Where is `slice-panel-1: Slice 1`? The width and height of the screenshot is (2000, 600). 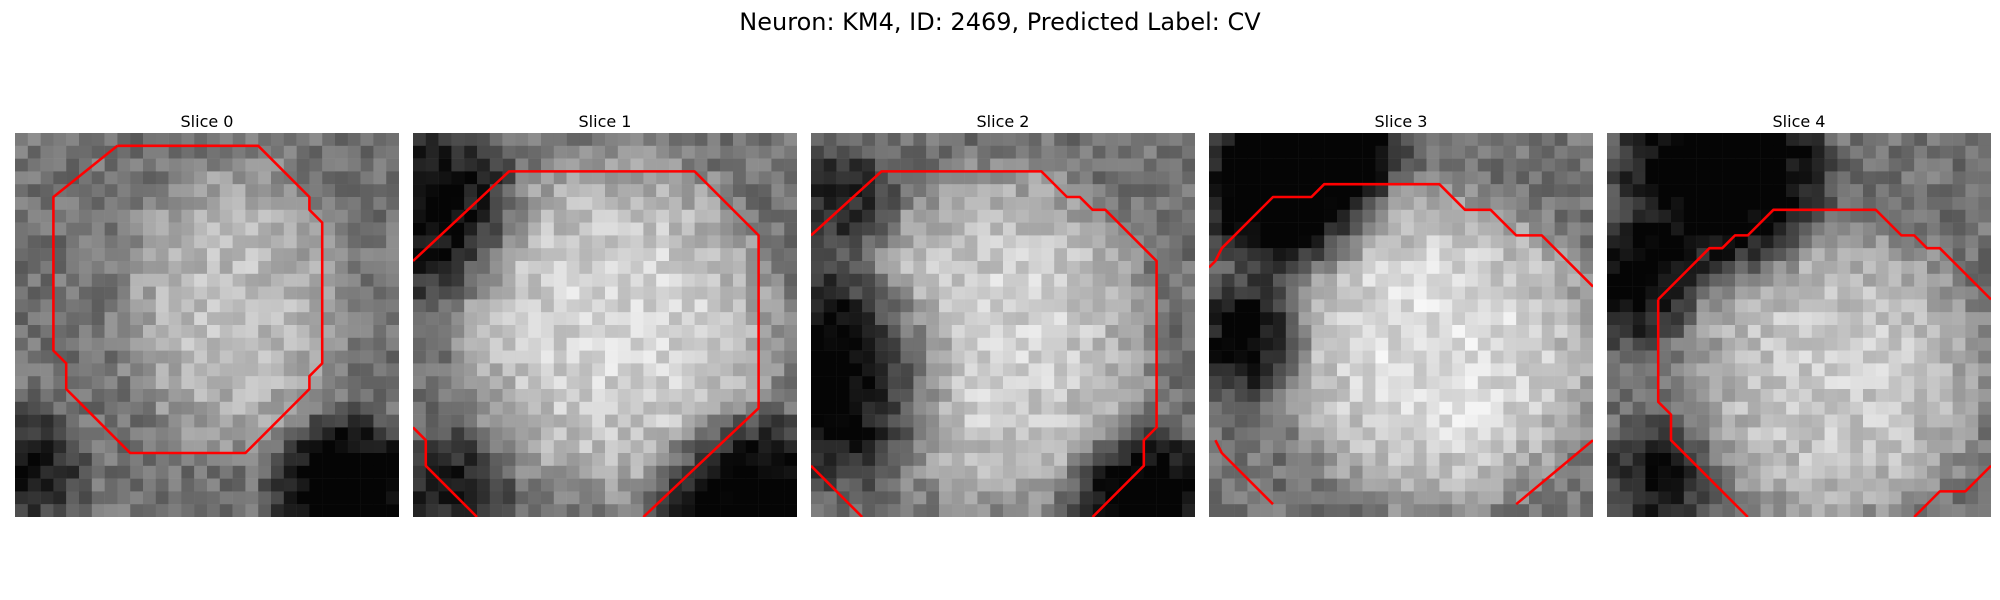 slice-panel-1: Slice 1 is located at coordinates (605, 314).